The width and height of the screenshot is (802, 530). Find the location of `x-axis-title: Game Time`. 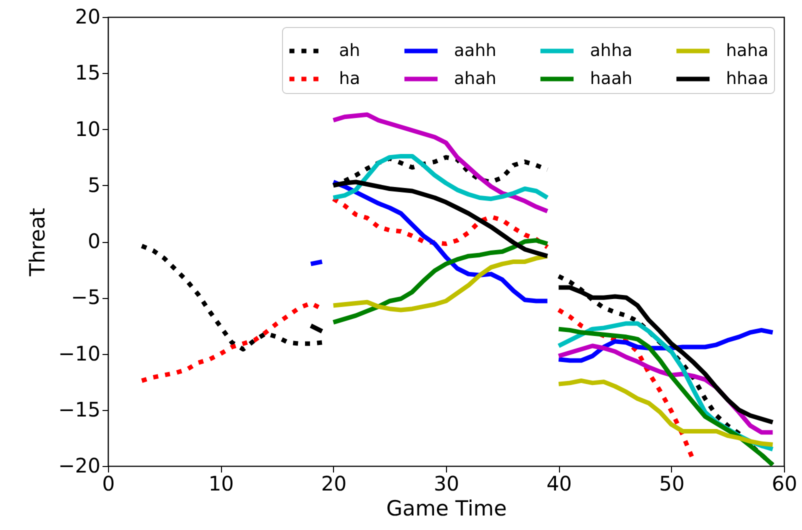

x-axis-title: Game Time is located at coordinates (446, 508).